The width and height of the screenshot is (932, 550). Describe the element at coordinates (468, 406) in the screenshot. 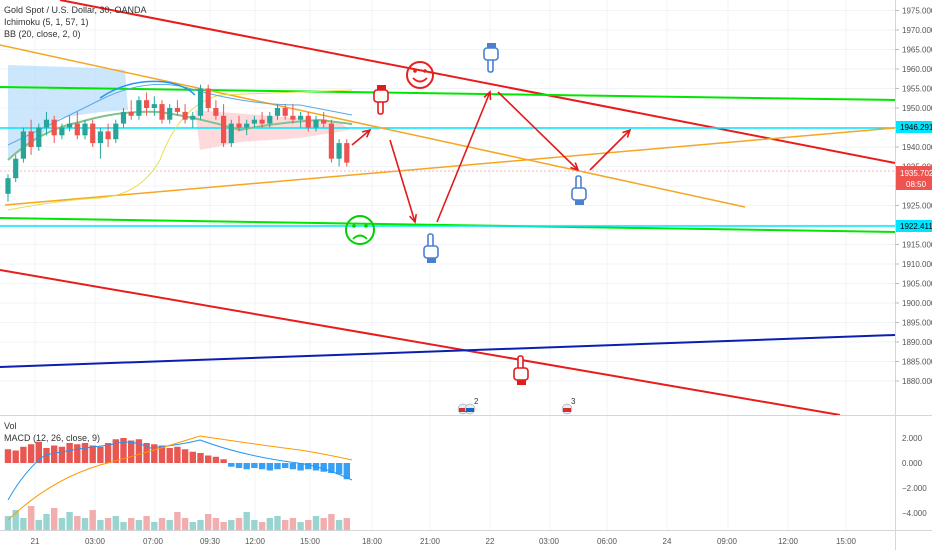

I see `event-marker-flag: 2` at that location.